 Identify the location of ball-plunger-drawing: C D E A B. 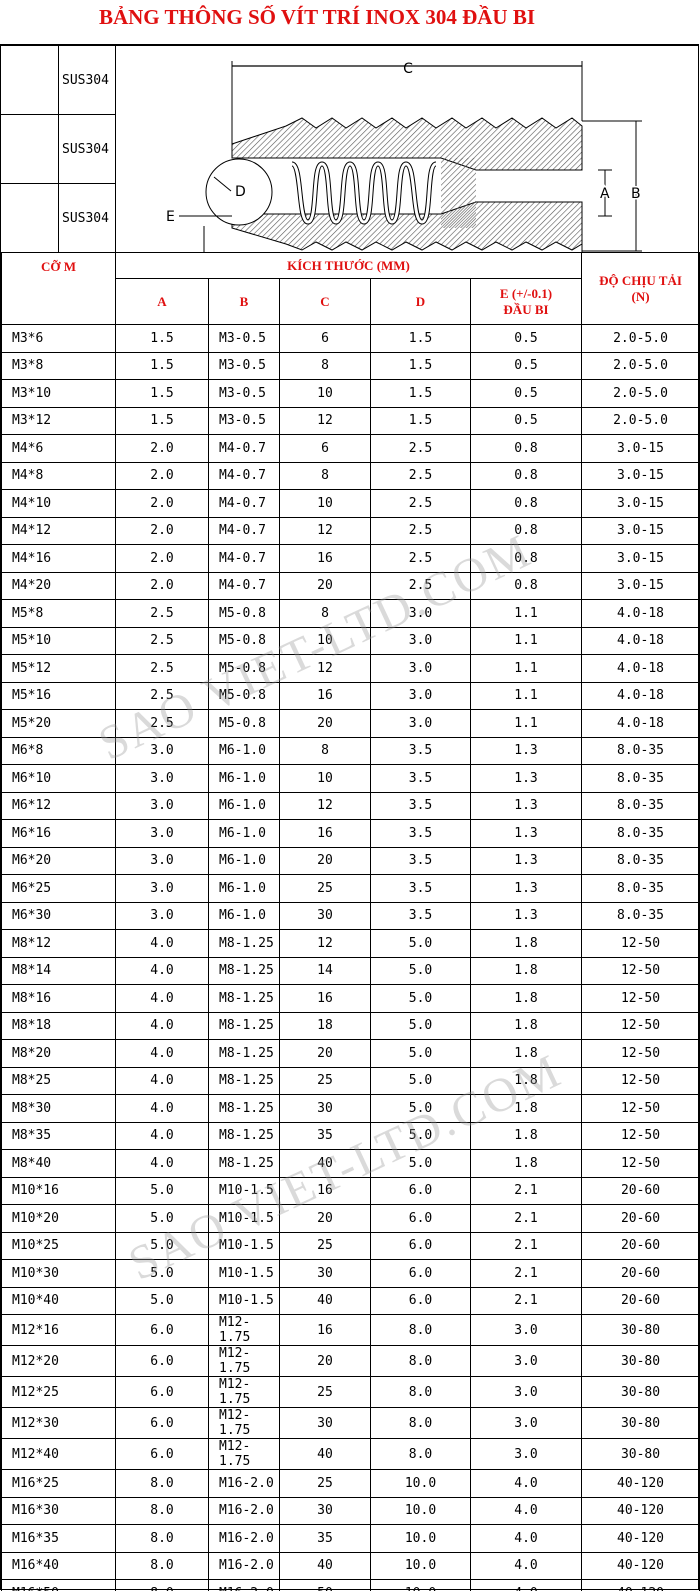
(404, 168).